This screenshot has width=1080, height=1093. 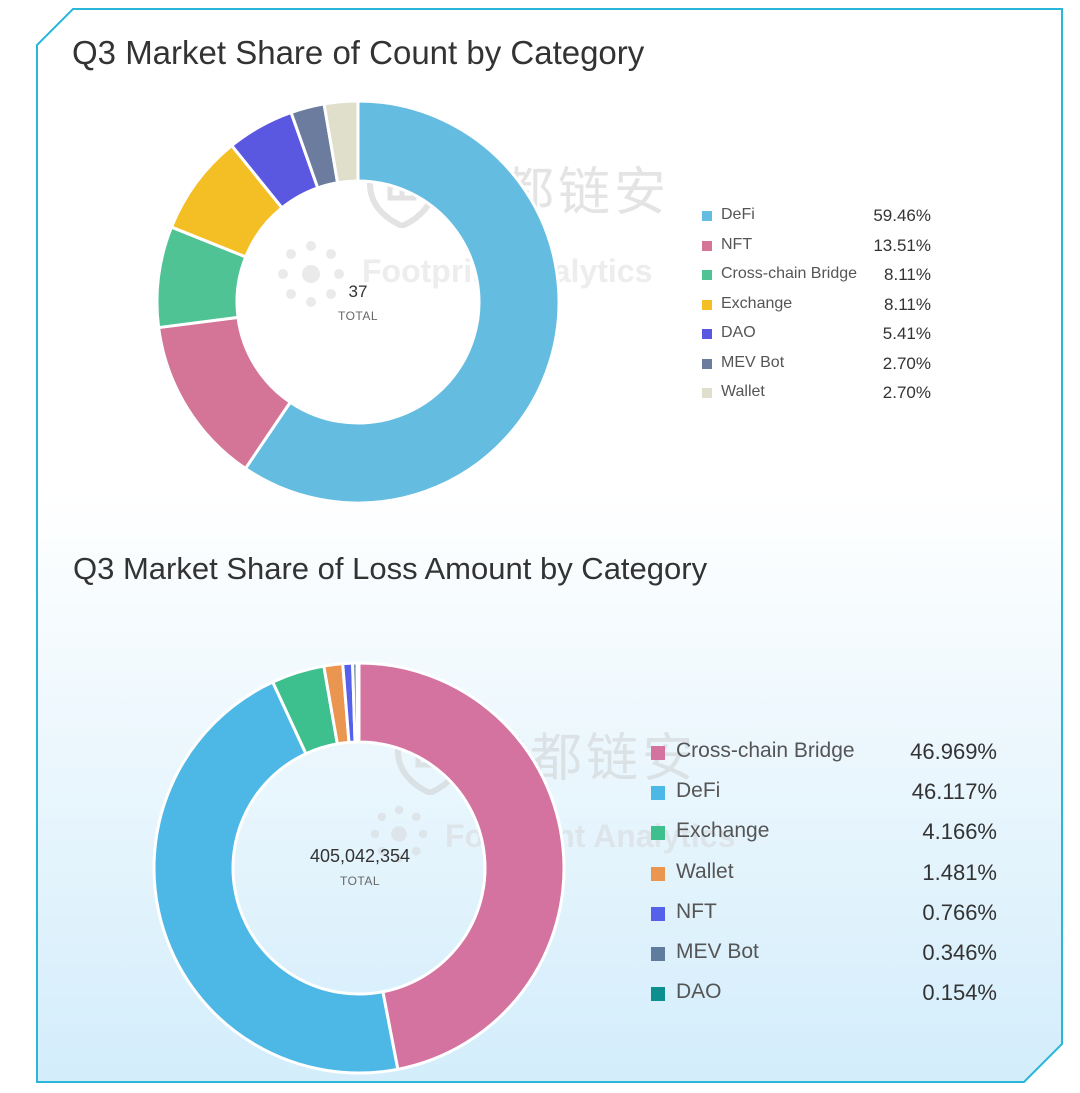 What do you see at coordinates (902, 245) in the screenshot?
I see `legend-value: 13.51%` at bounding box center [902, 245].